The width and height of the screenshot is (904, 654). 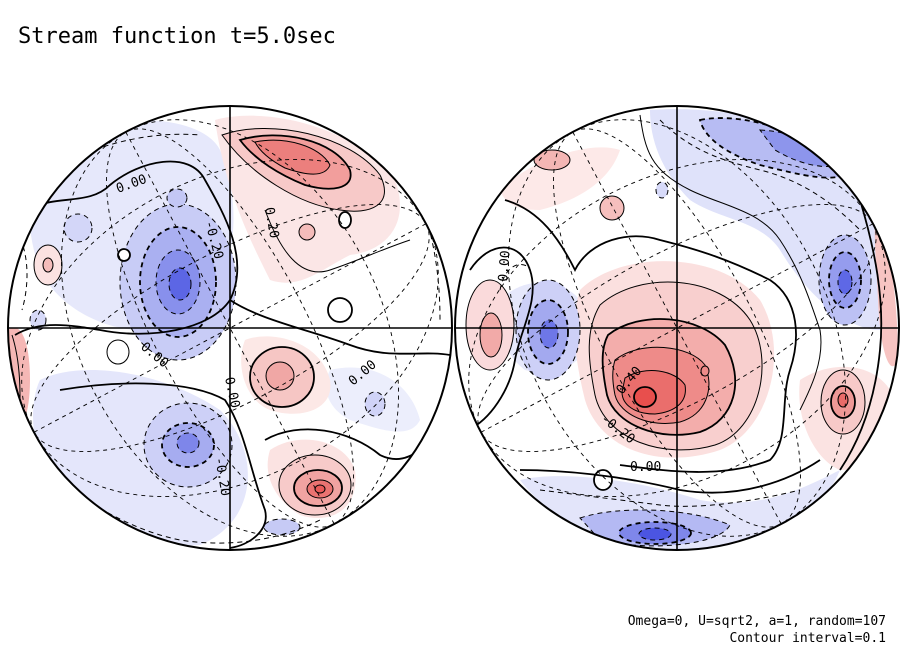 What do you see at coordinates (231, 393) in the screenshot?
I see `left-contour-label-5: 0.00` at bounding box center [231, 393].